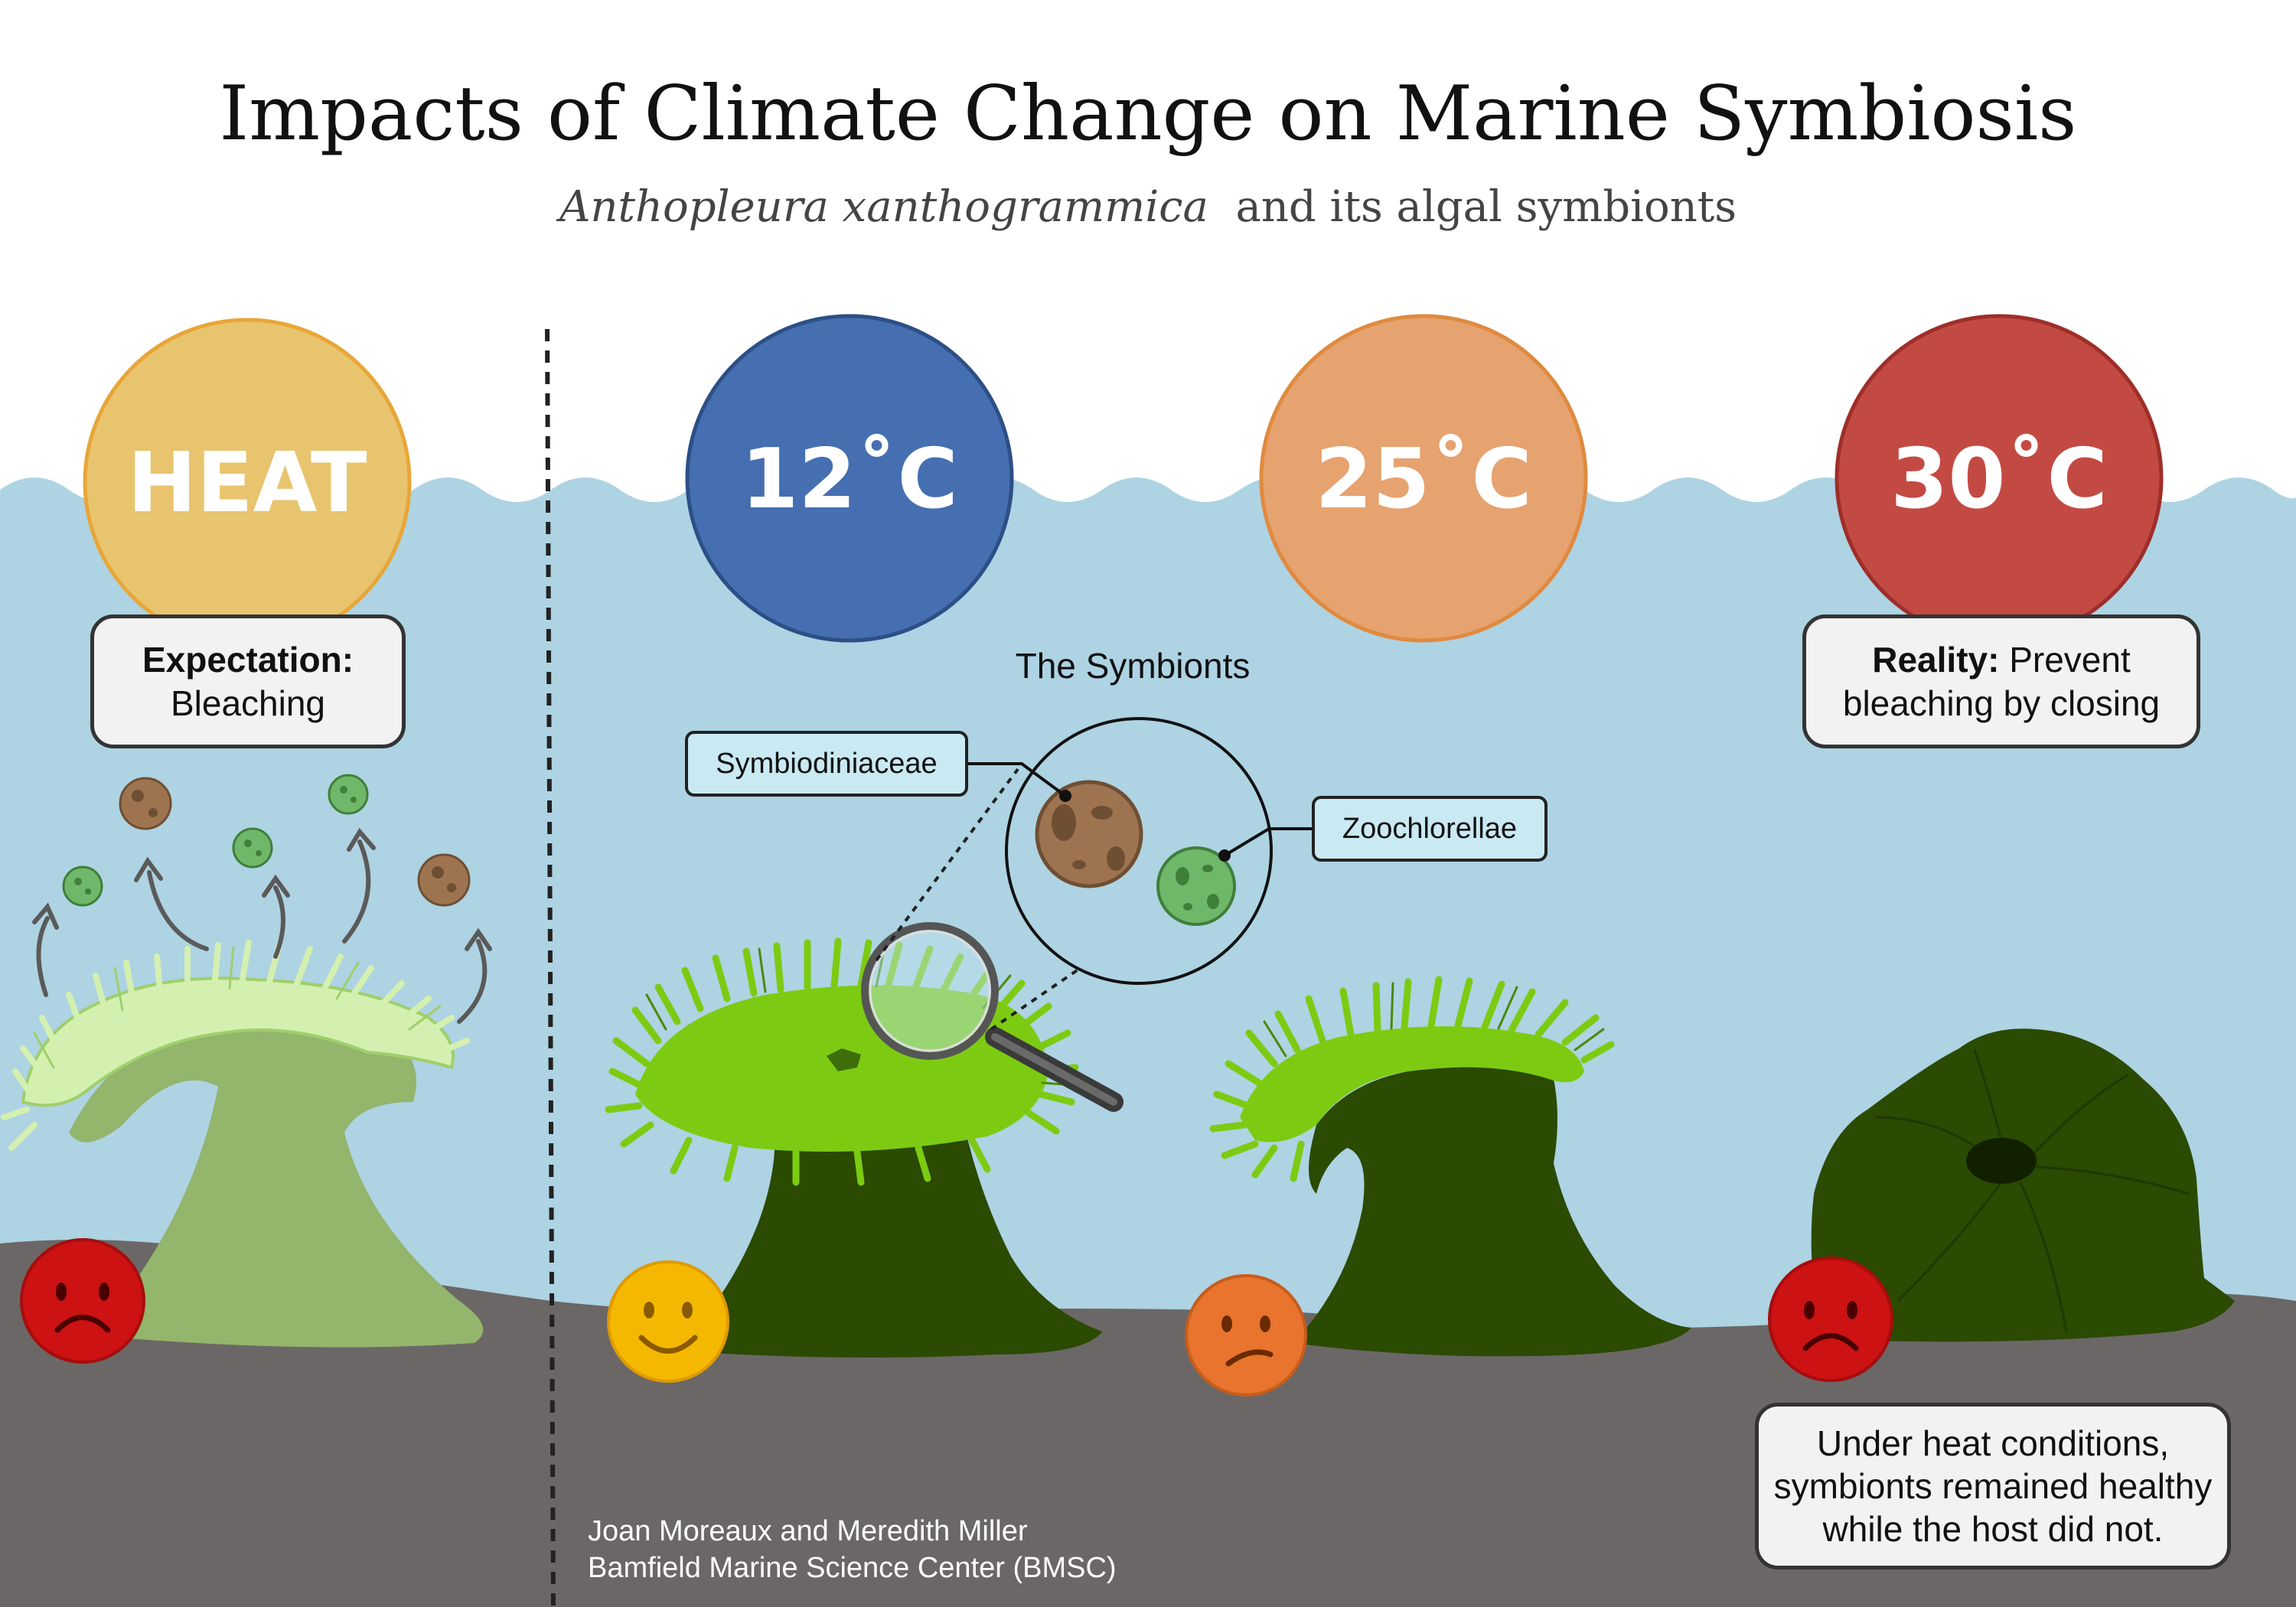 The height and width of the screenshot is (1607, 2296). I want to click on temp-25c-label: 25˚C, so click(1423, 479).